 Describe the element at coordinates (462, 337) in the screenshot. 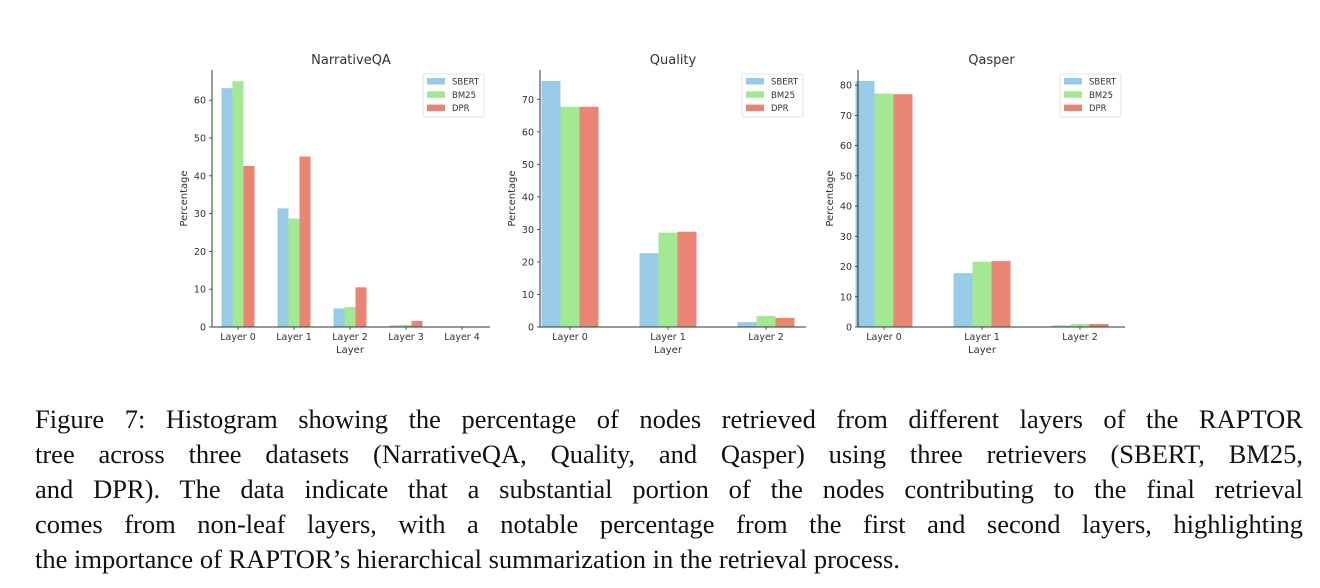

I see `x-tick-label: Layer 4` at that location.